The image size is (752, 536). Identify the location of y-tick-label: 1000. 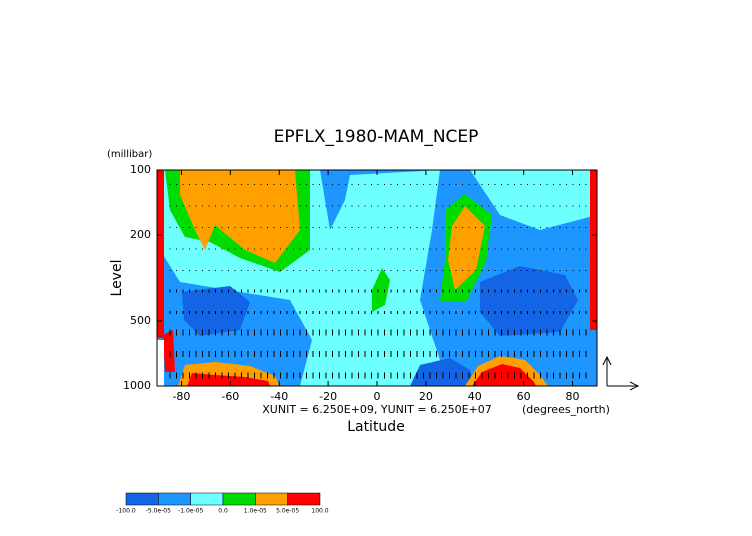
(137, 385).